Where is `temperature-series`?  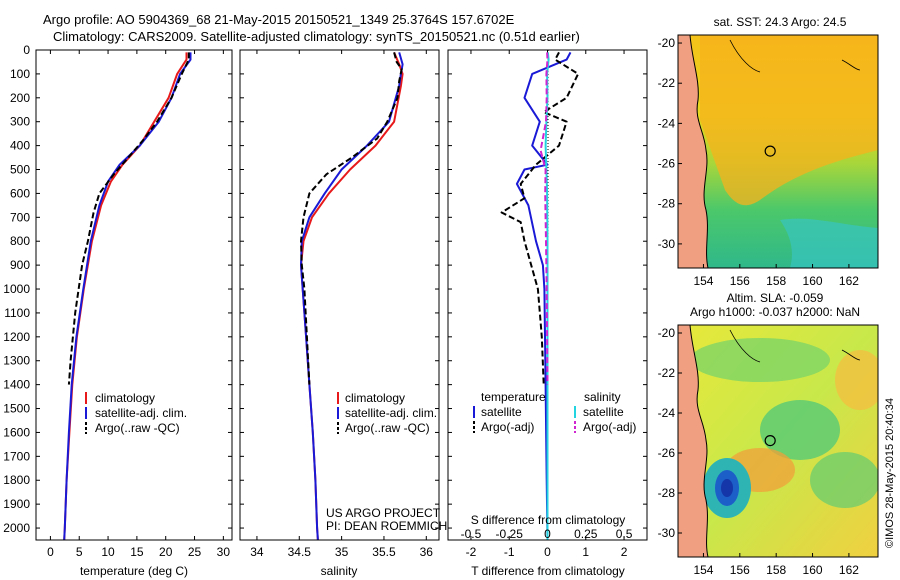
temperature-series is located at coordinates (127, 296).